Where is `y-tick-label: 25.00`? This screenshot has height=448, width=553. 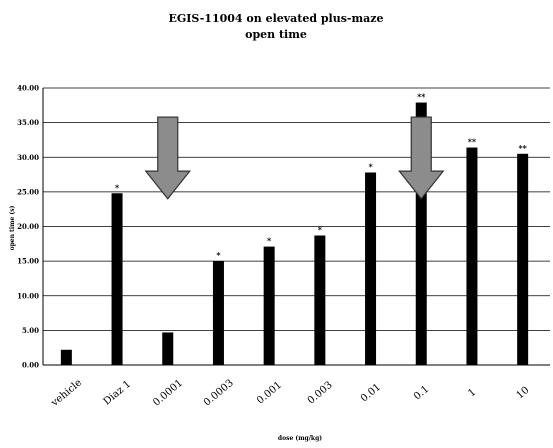
y-tick-label: 25.00 is located at coordinates (28, 191).